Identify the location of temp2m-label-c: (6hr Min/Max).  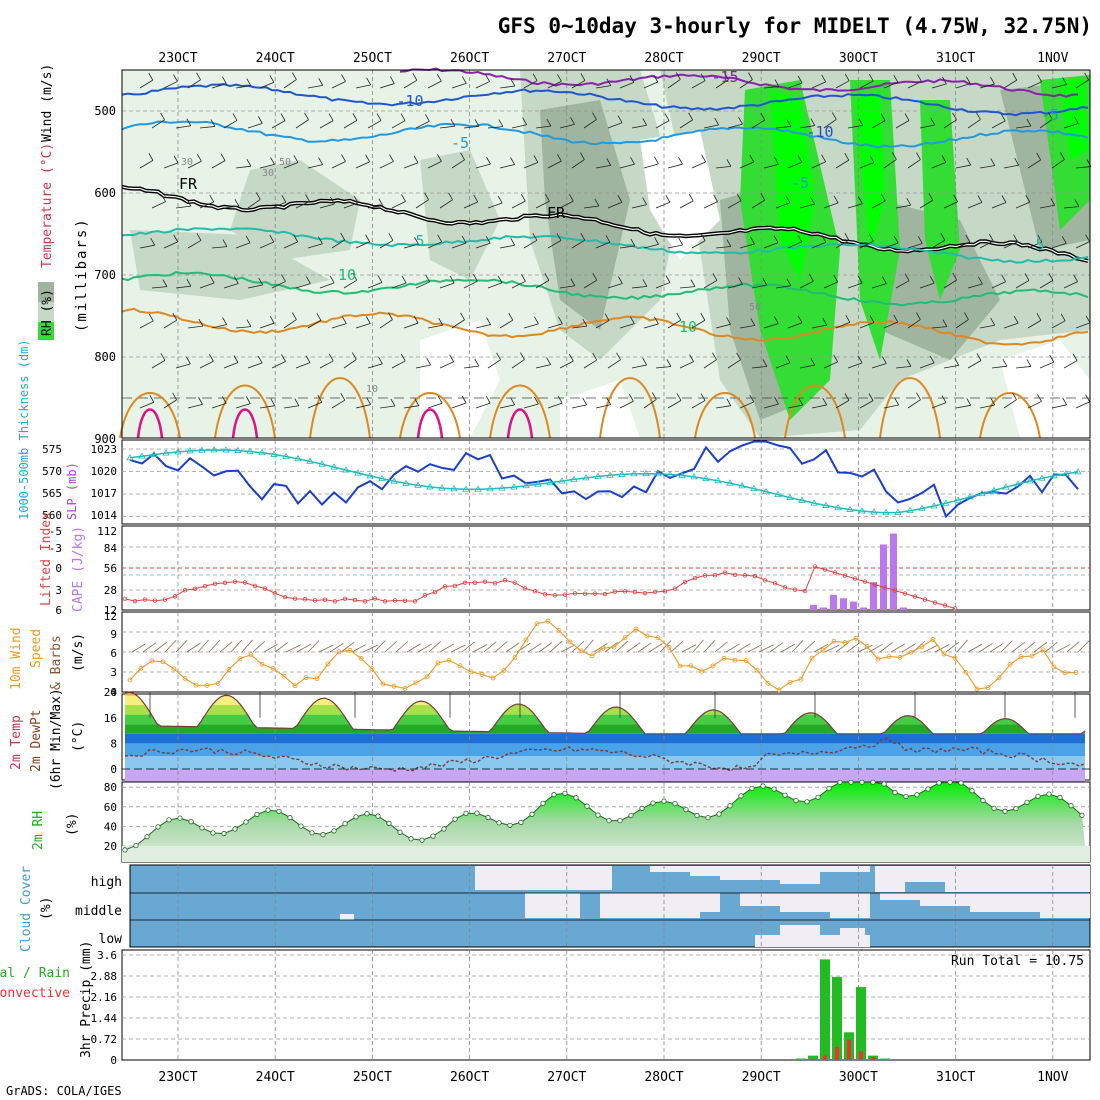
(56, 739).